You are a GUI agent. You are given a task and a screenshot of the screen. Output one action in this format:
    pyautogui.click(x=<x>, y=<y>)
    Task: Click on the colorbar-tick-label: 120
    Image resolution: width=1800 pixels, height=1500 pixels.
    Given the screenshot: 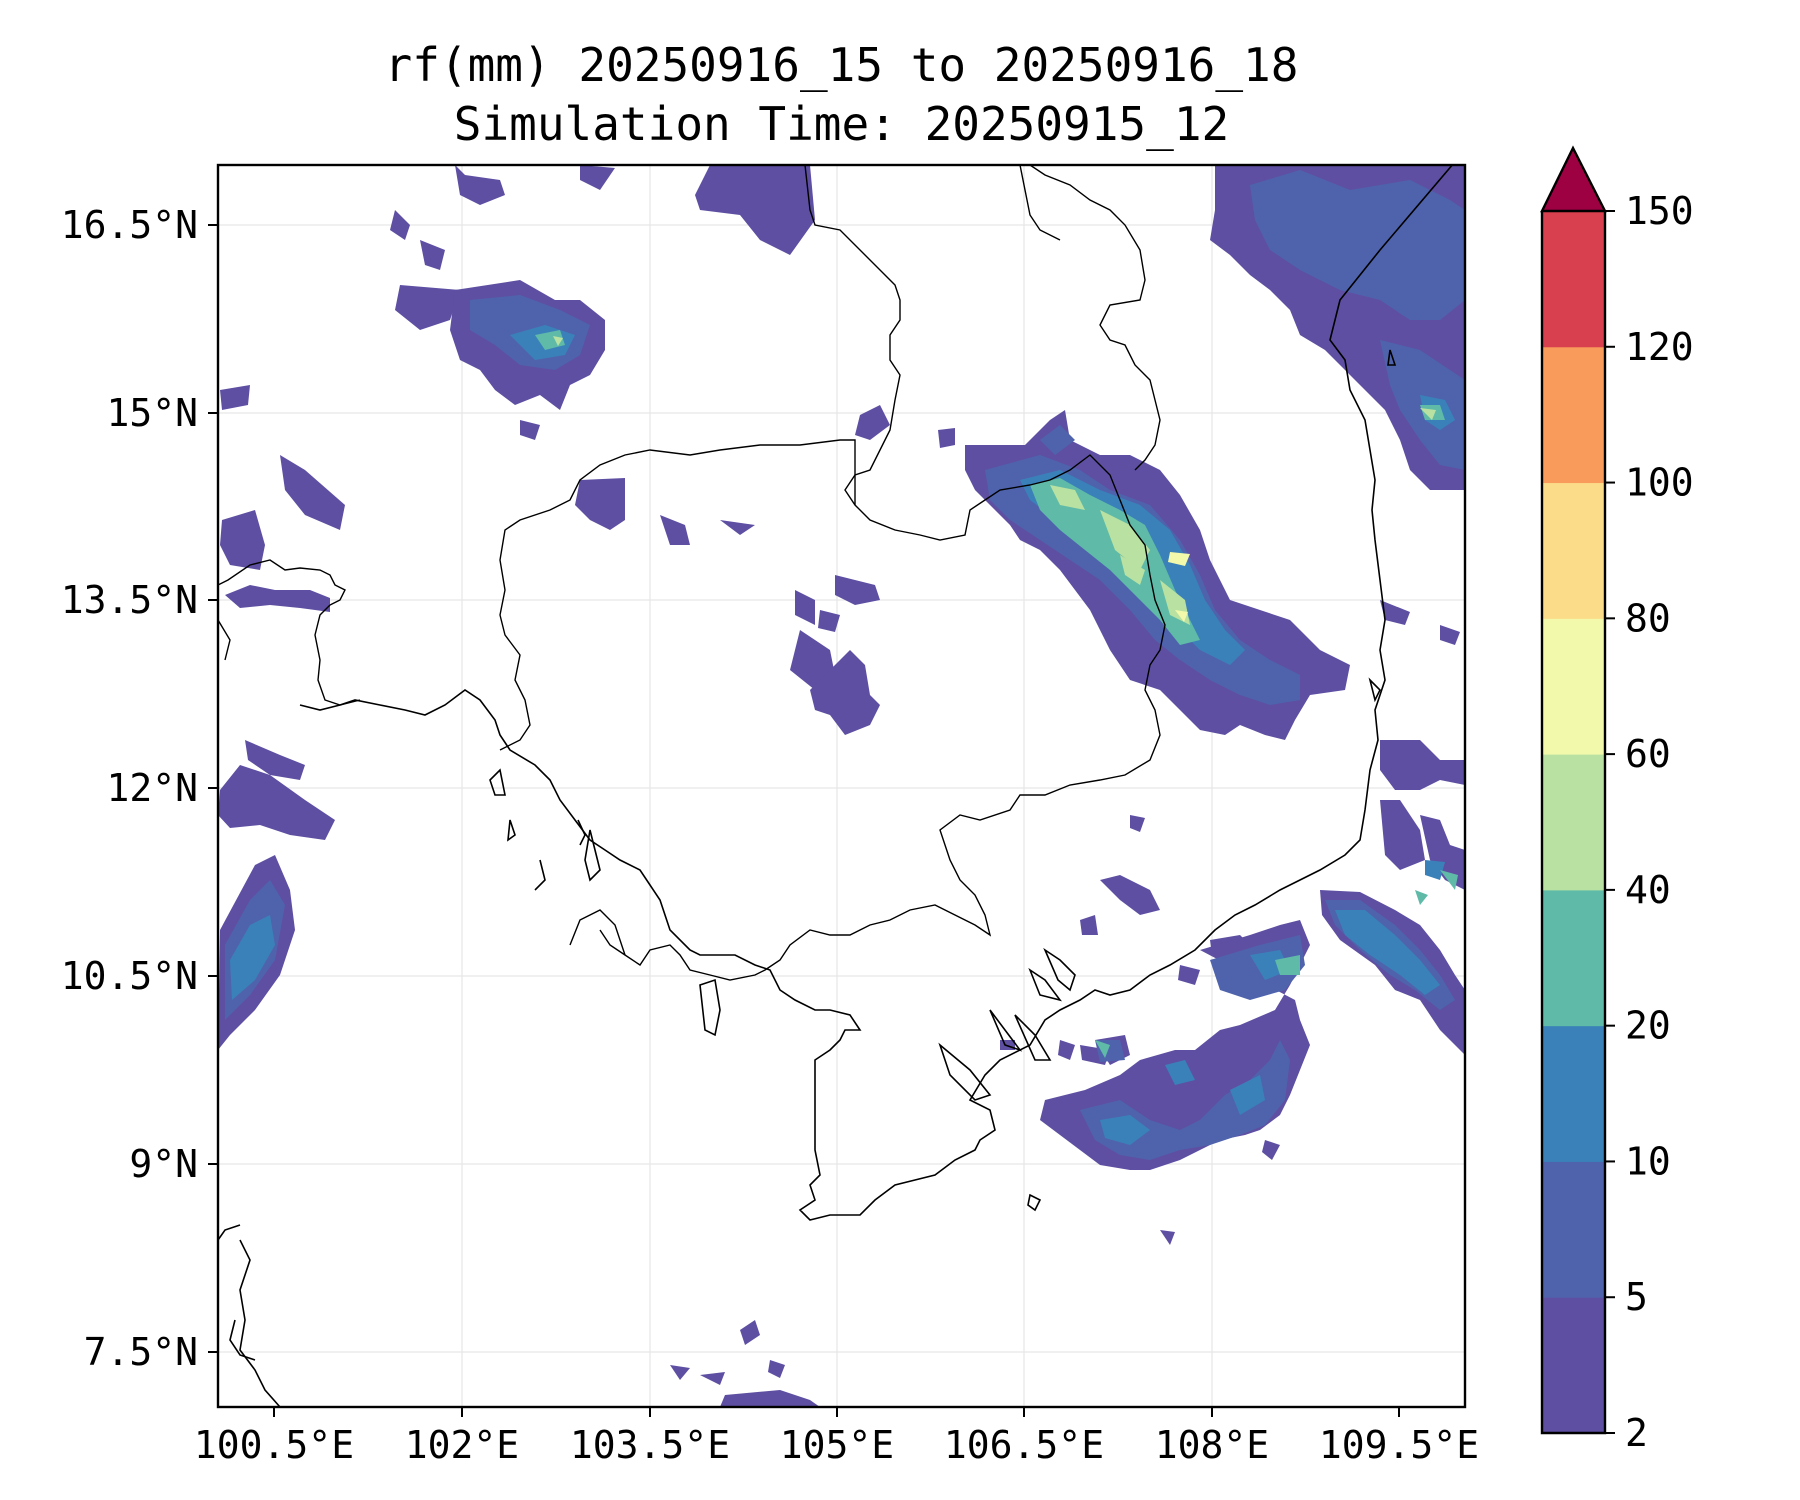 What is the action you would take?
    pyautogui.click(x=1659, y=347)
    